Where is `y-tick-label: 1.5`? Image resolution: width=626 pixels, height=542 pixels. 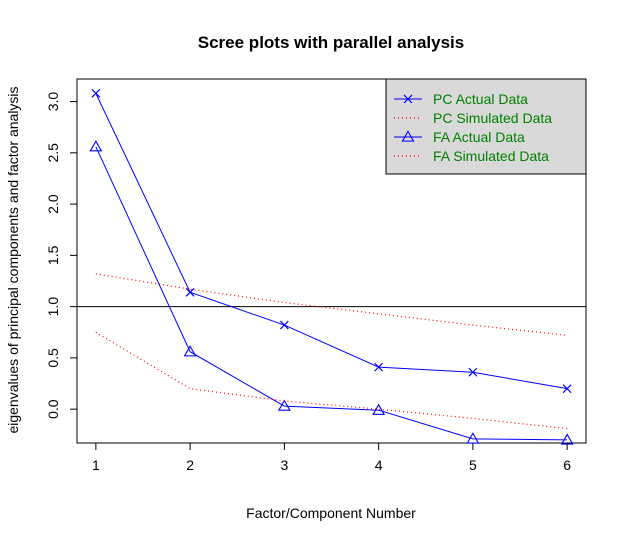
y-tick-label: 1.5 is located at coordinates (53, 255).